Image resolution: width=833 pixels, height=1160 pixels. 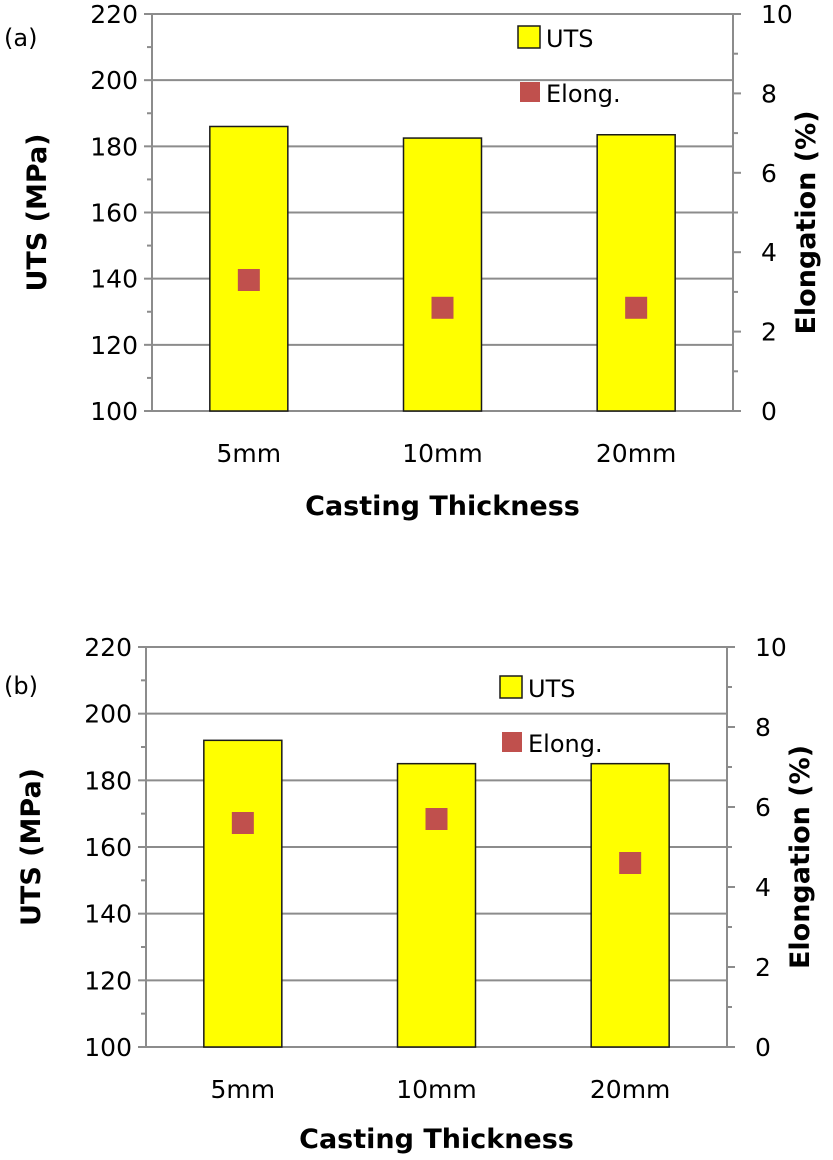 What do you see at coordinates (21, 686) in the screenshot?
I see `panel-label: (b)` at bounding box center [21, 686].